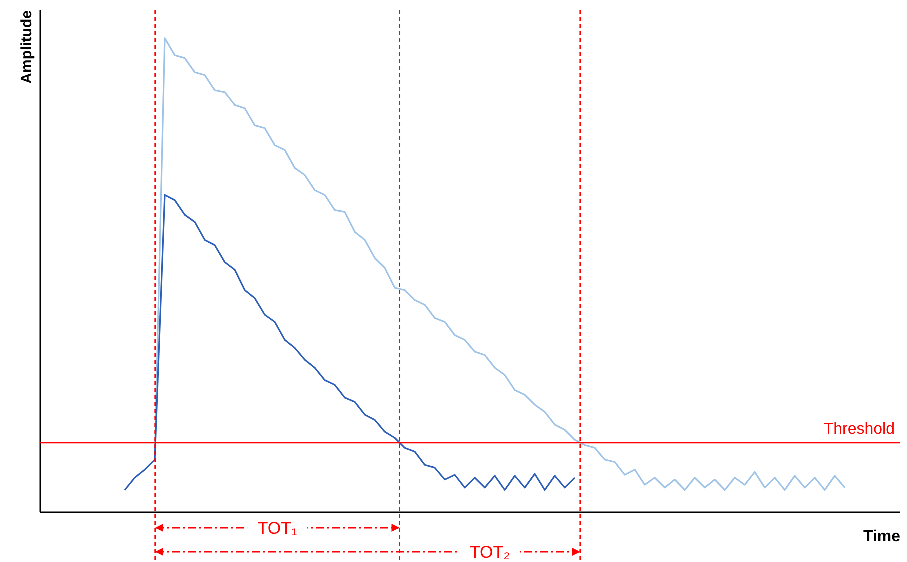 The width and height of the screenshot is (907, 562). I want to click on ref-line-label: Threshold, so click(859, 429).